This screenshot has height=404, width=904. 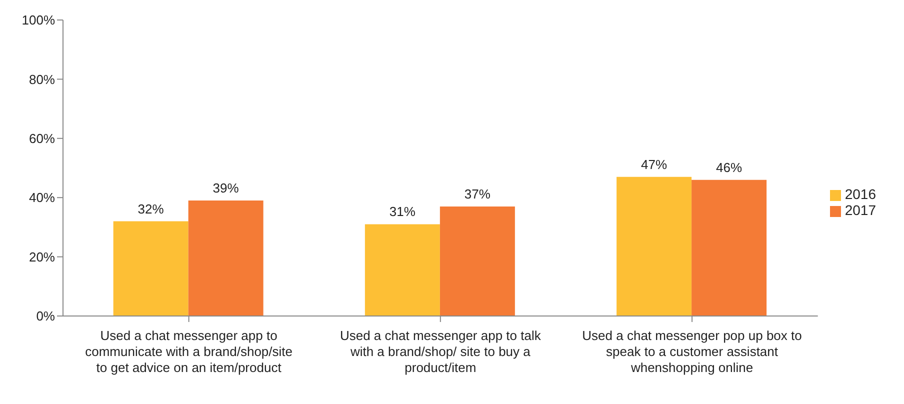 What do you see at coordinates (42, 138) in the screenshot?
I see `y-tick-label: 60%` at bounding box center [42, 138].